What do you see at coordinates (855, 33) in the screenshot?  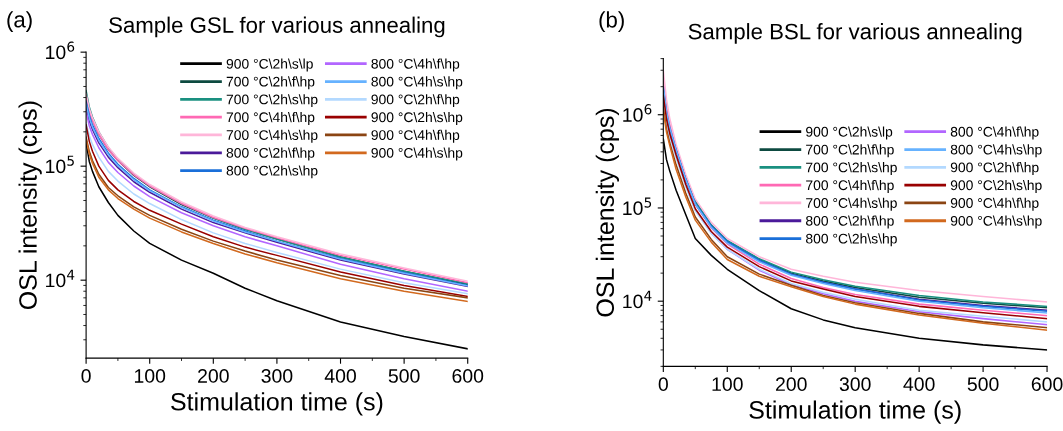 I see `chart-title: Sample BSL for various annealing` at bounding box center [855, 33].